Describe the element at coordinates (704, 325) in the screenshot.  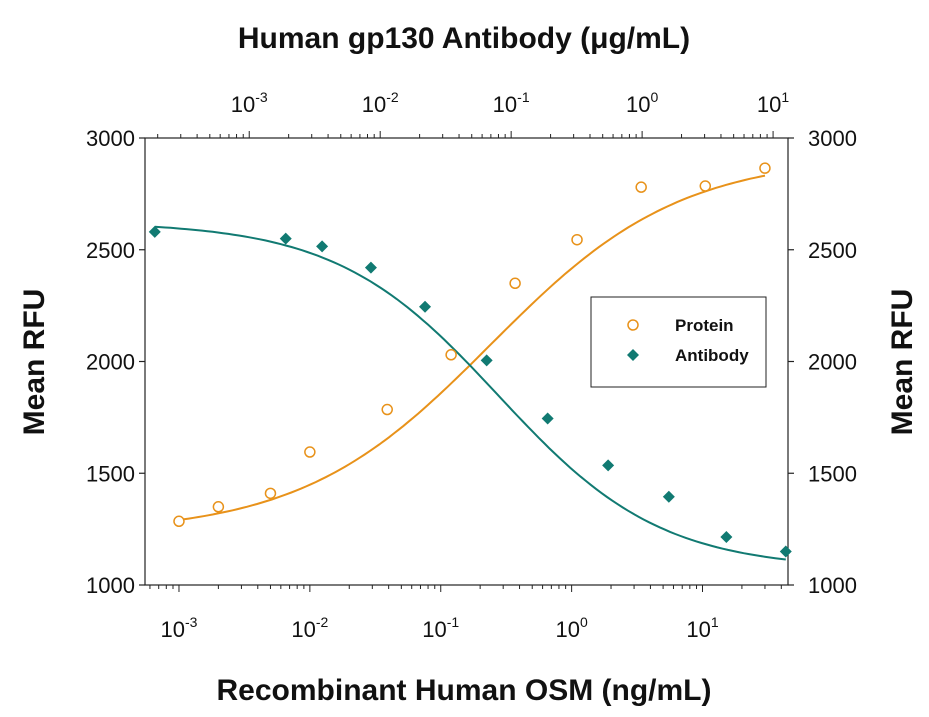
I see `legend-protein-label: Protein` at that location.